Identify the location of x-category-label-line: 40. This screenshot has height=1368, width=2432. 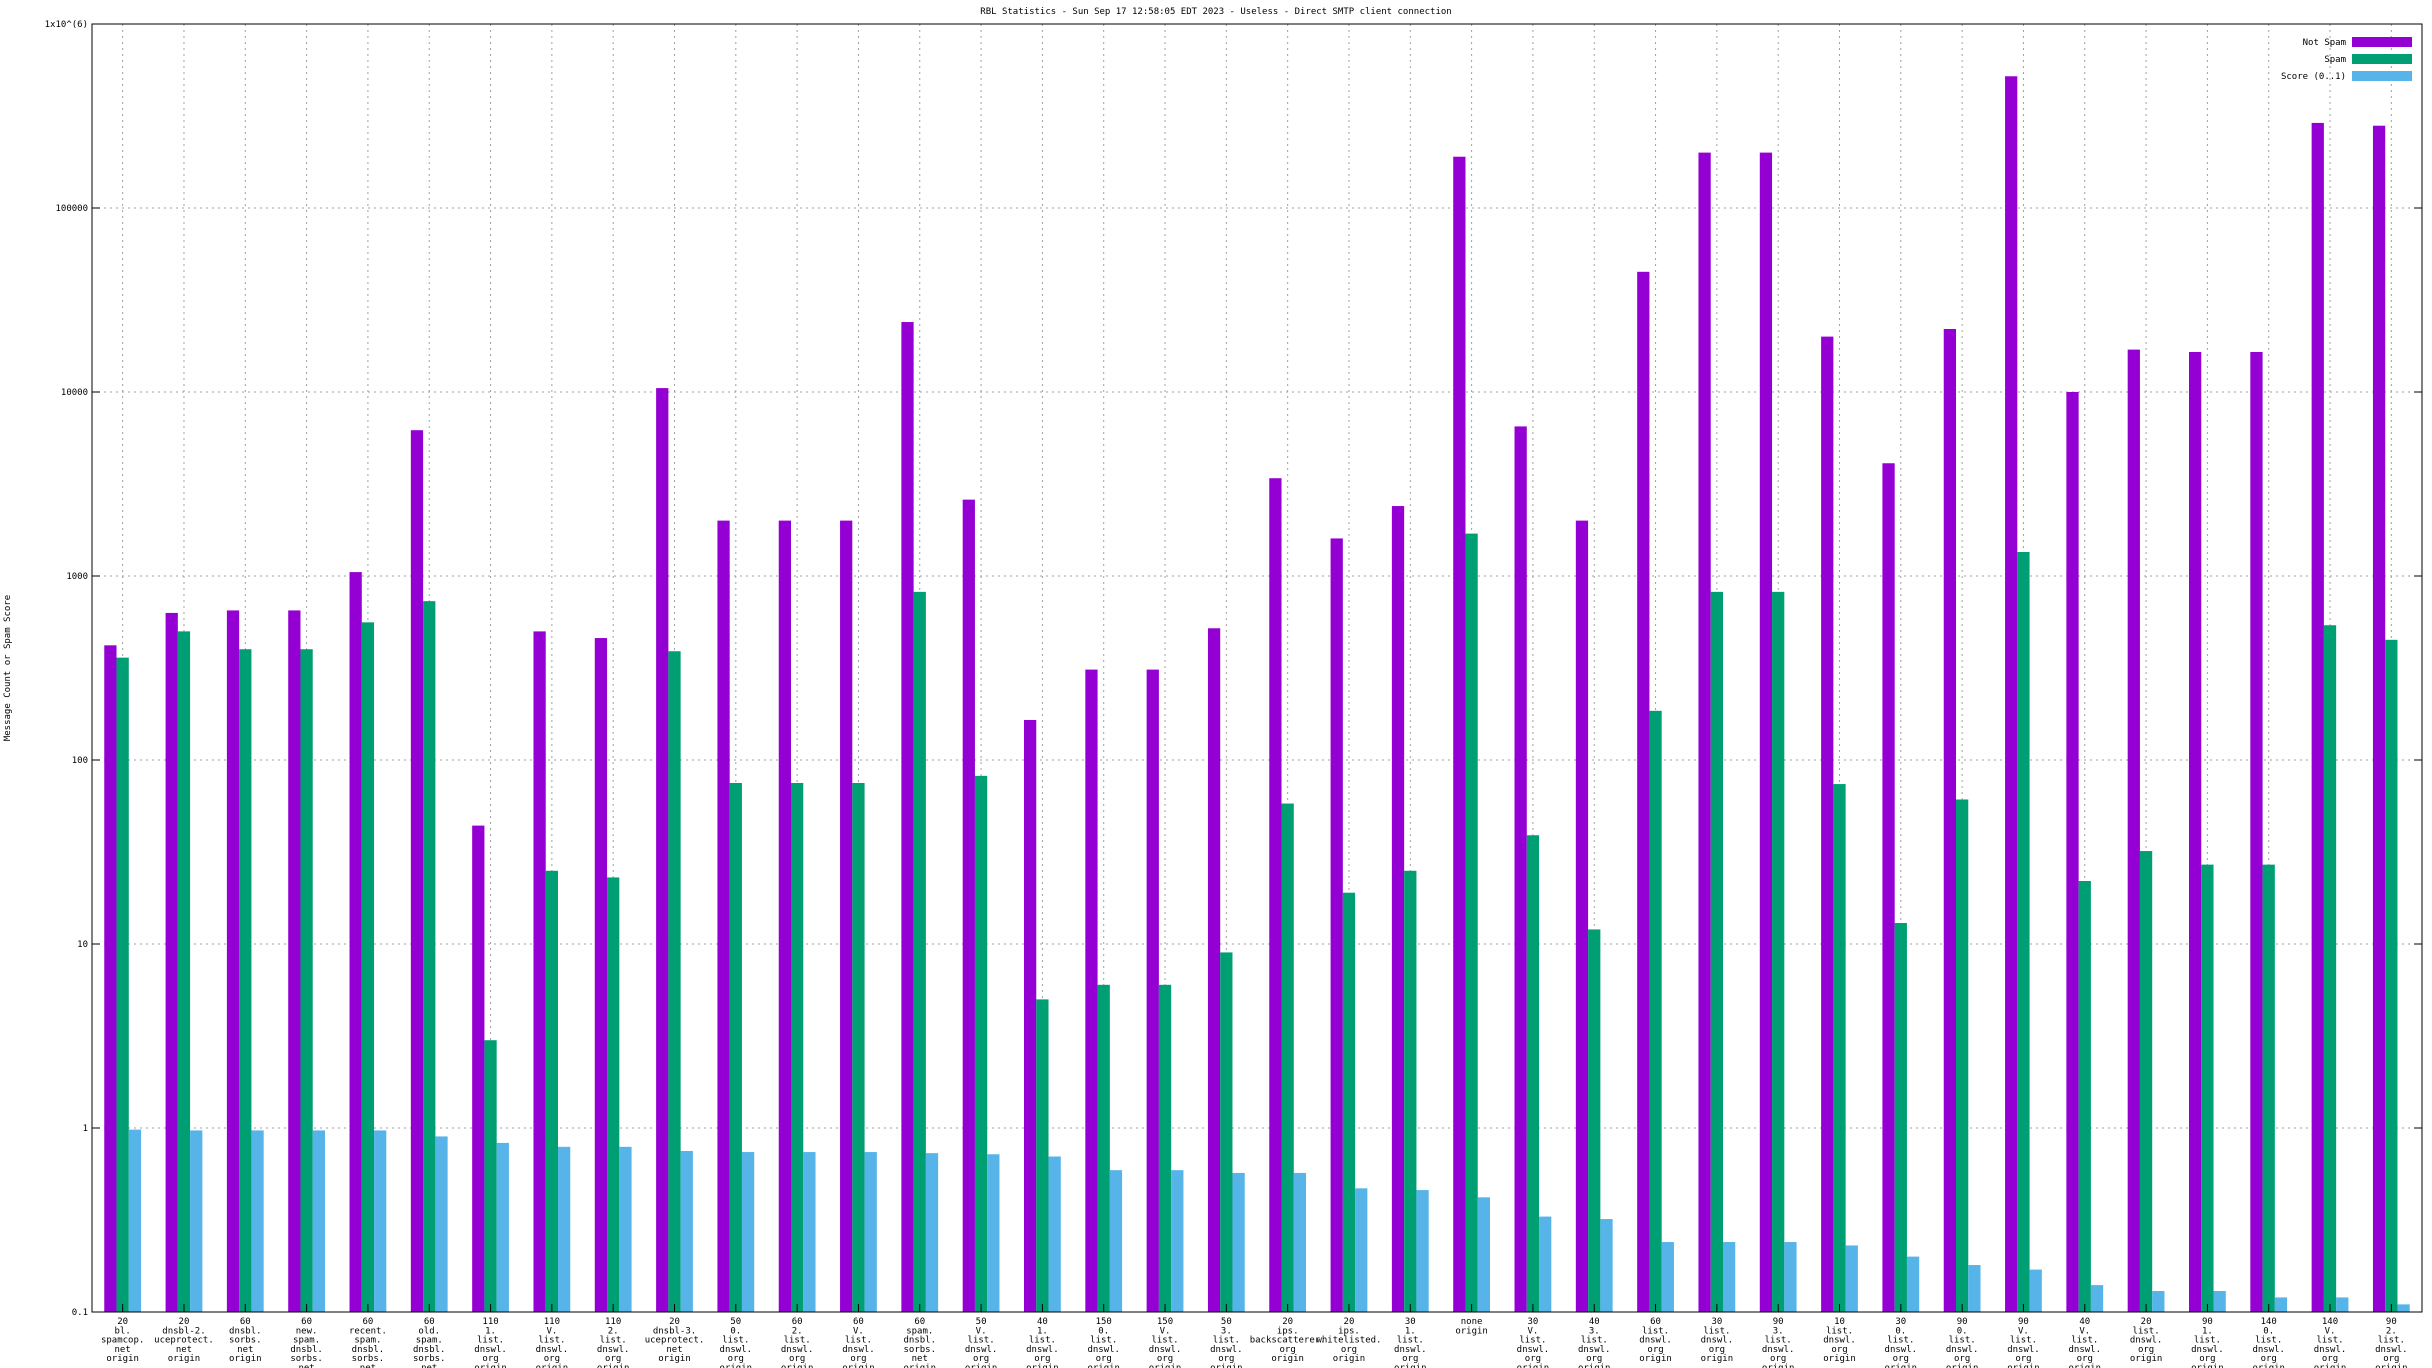
(1594, 1322).